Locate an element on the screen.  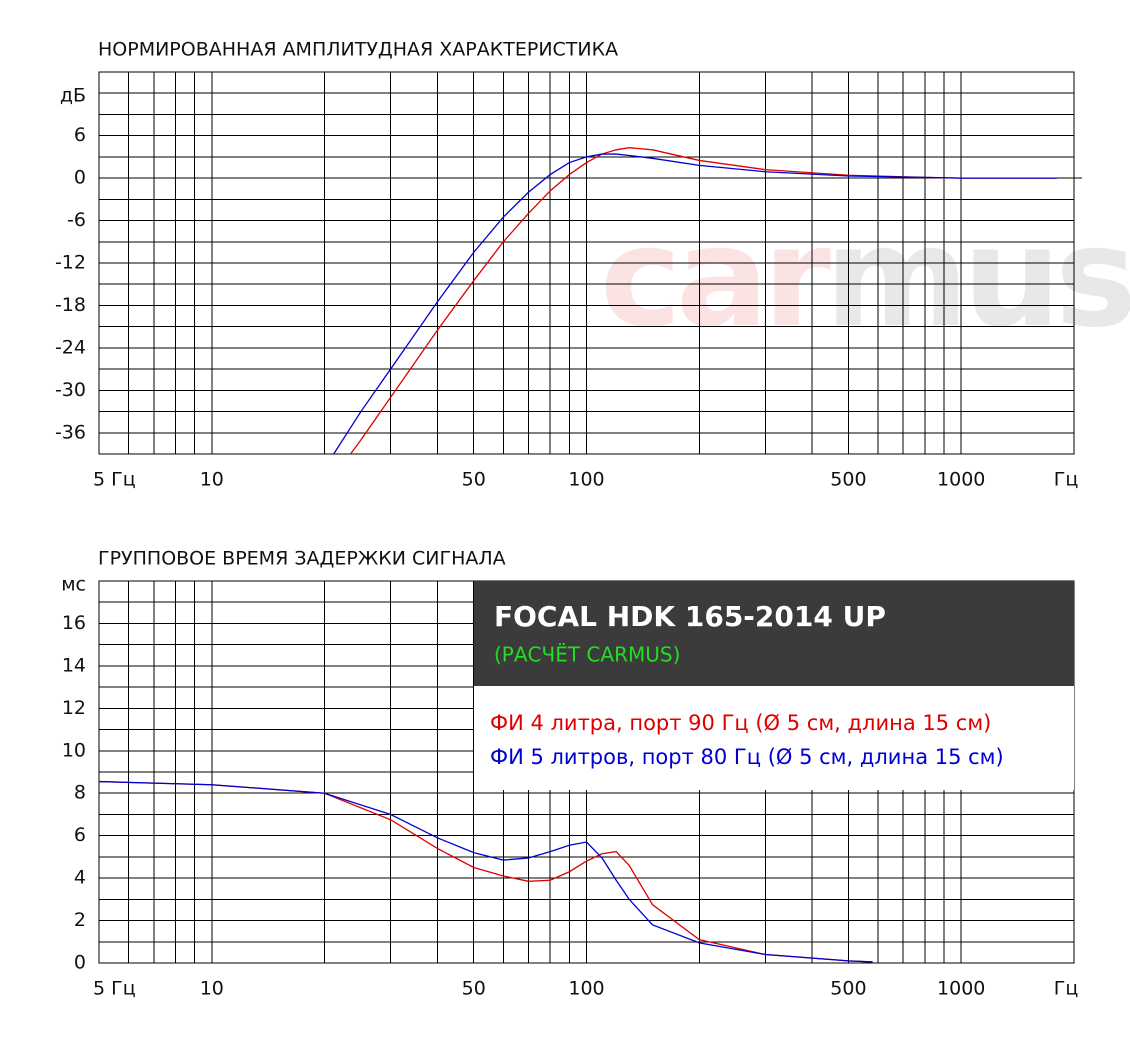
y-tick-label: 16 is located at coordinates (74, 623).